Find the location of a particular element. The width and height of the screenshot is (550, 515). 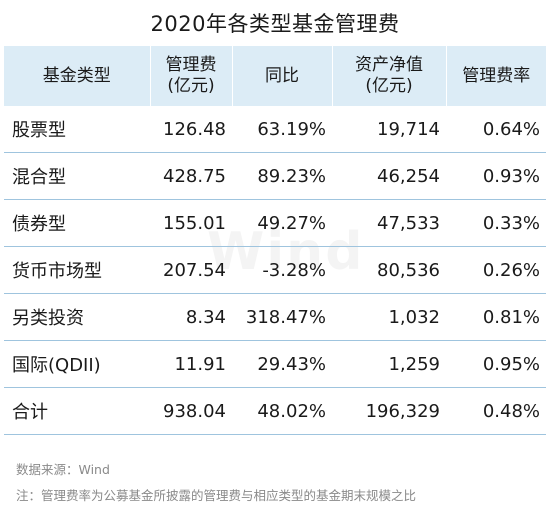

cell-net-asset-value: 80,536 is located at coordinates (389, 270).